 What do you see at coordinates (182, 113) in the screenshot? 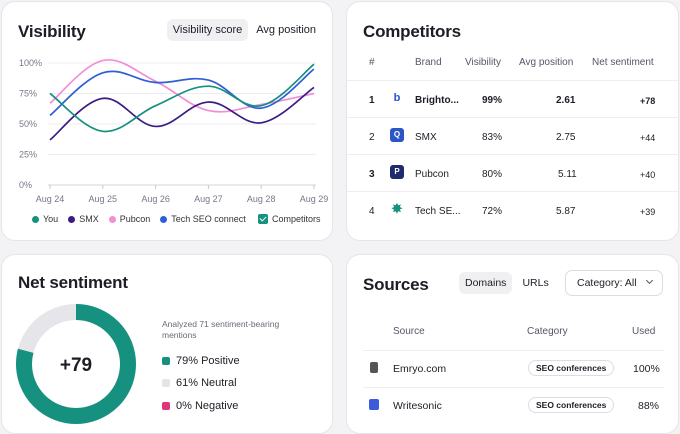
I see `series-line-smx` at bounding box center [182, 113].